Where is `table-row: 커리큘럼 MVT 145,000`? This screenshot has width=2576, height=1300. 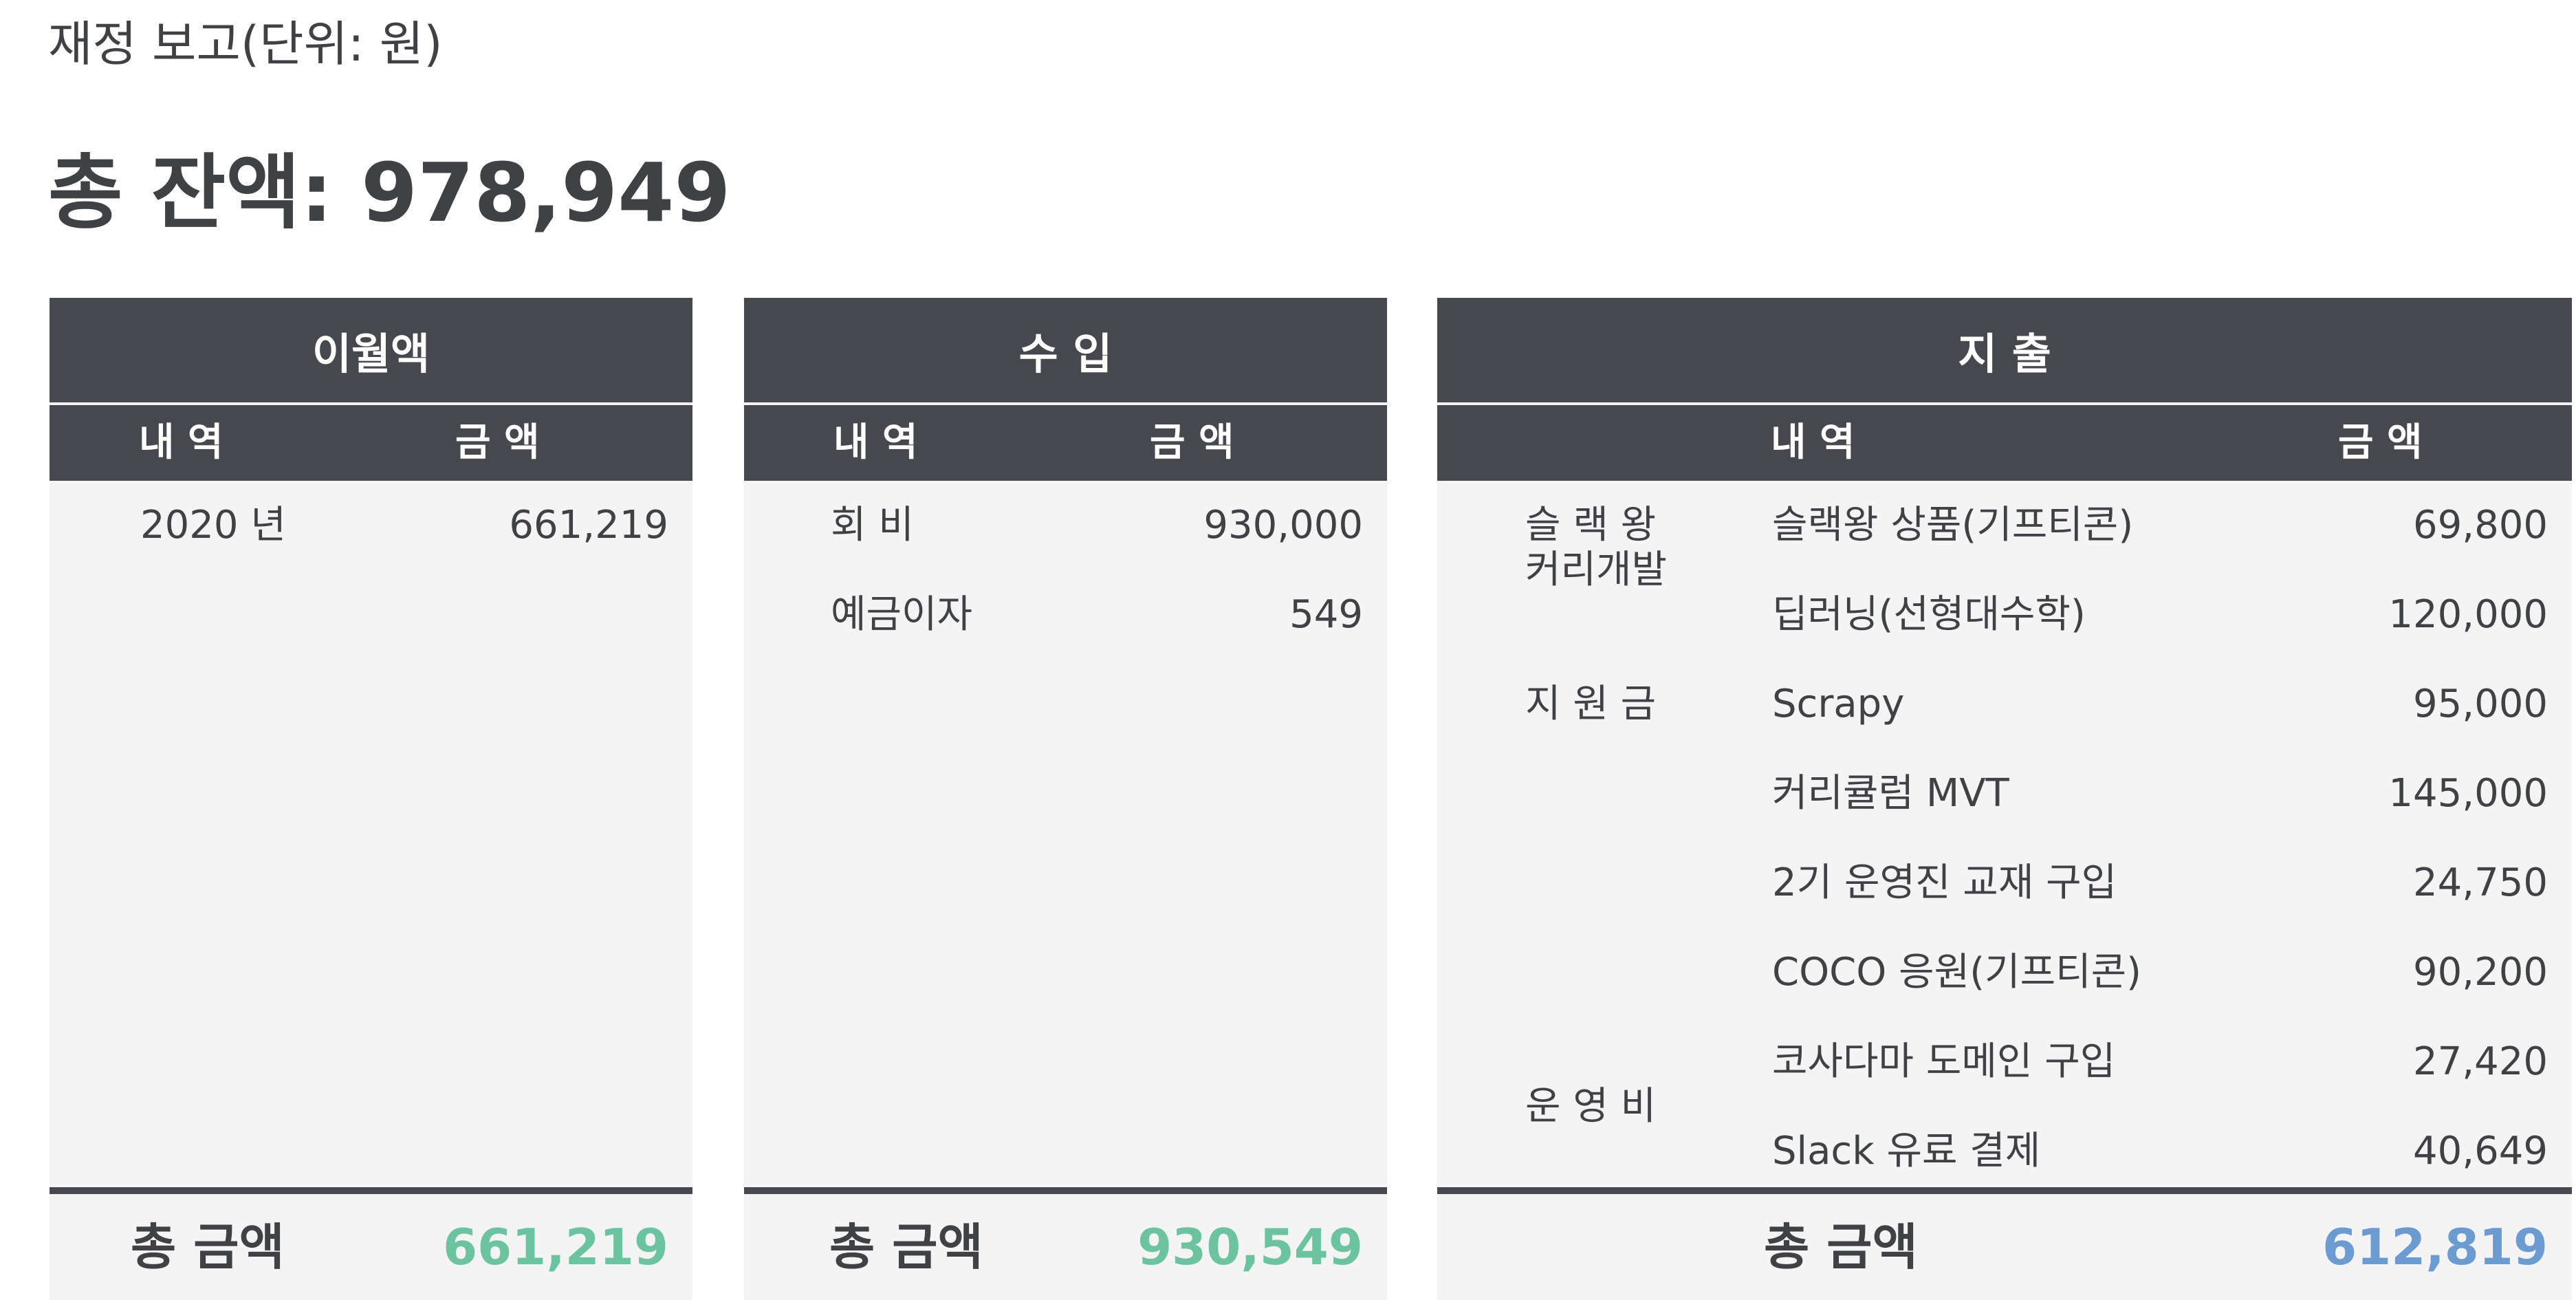 table-row: 커리큘럼 MVT 145,000 is located at coordinates (2004, 793).